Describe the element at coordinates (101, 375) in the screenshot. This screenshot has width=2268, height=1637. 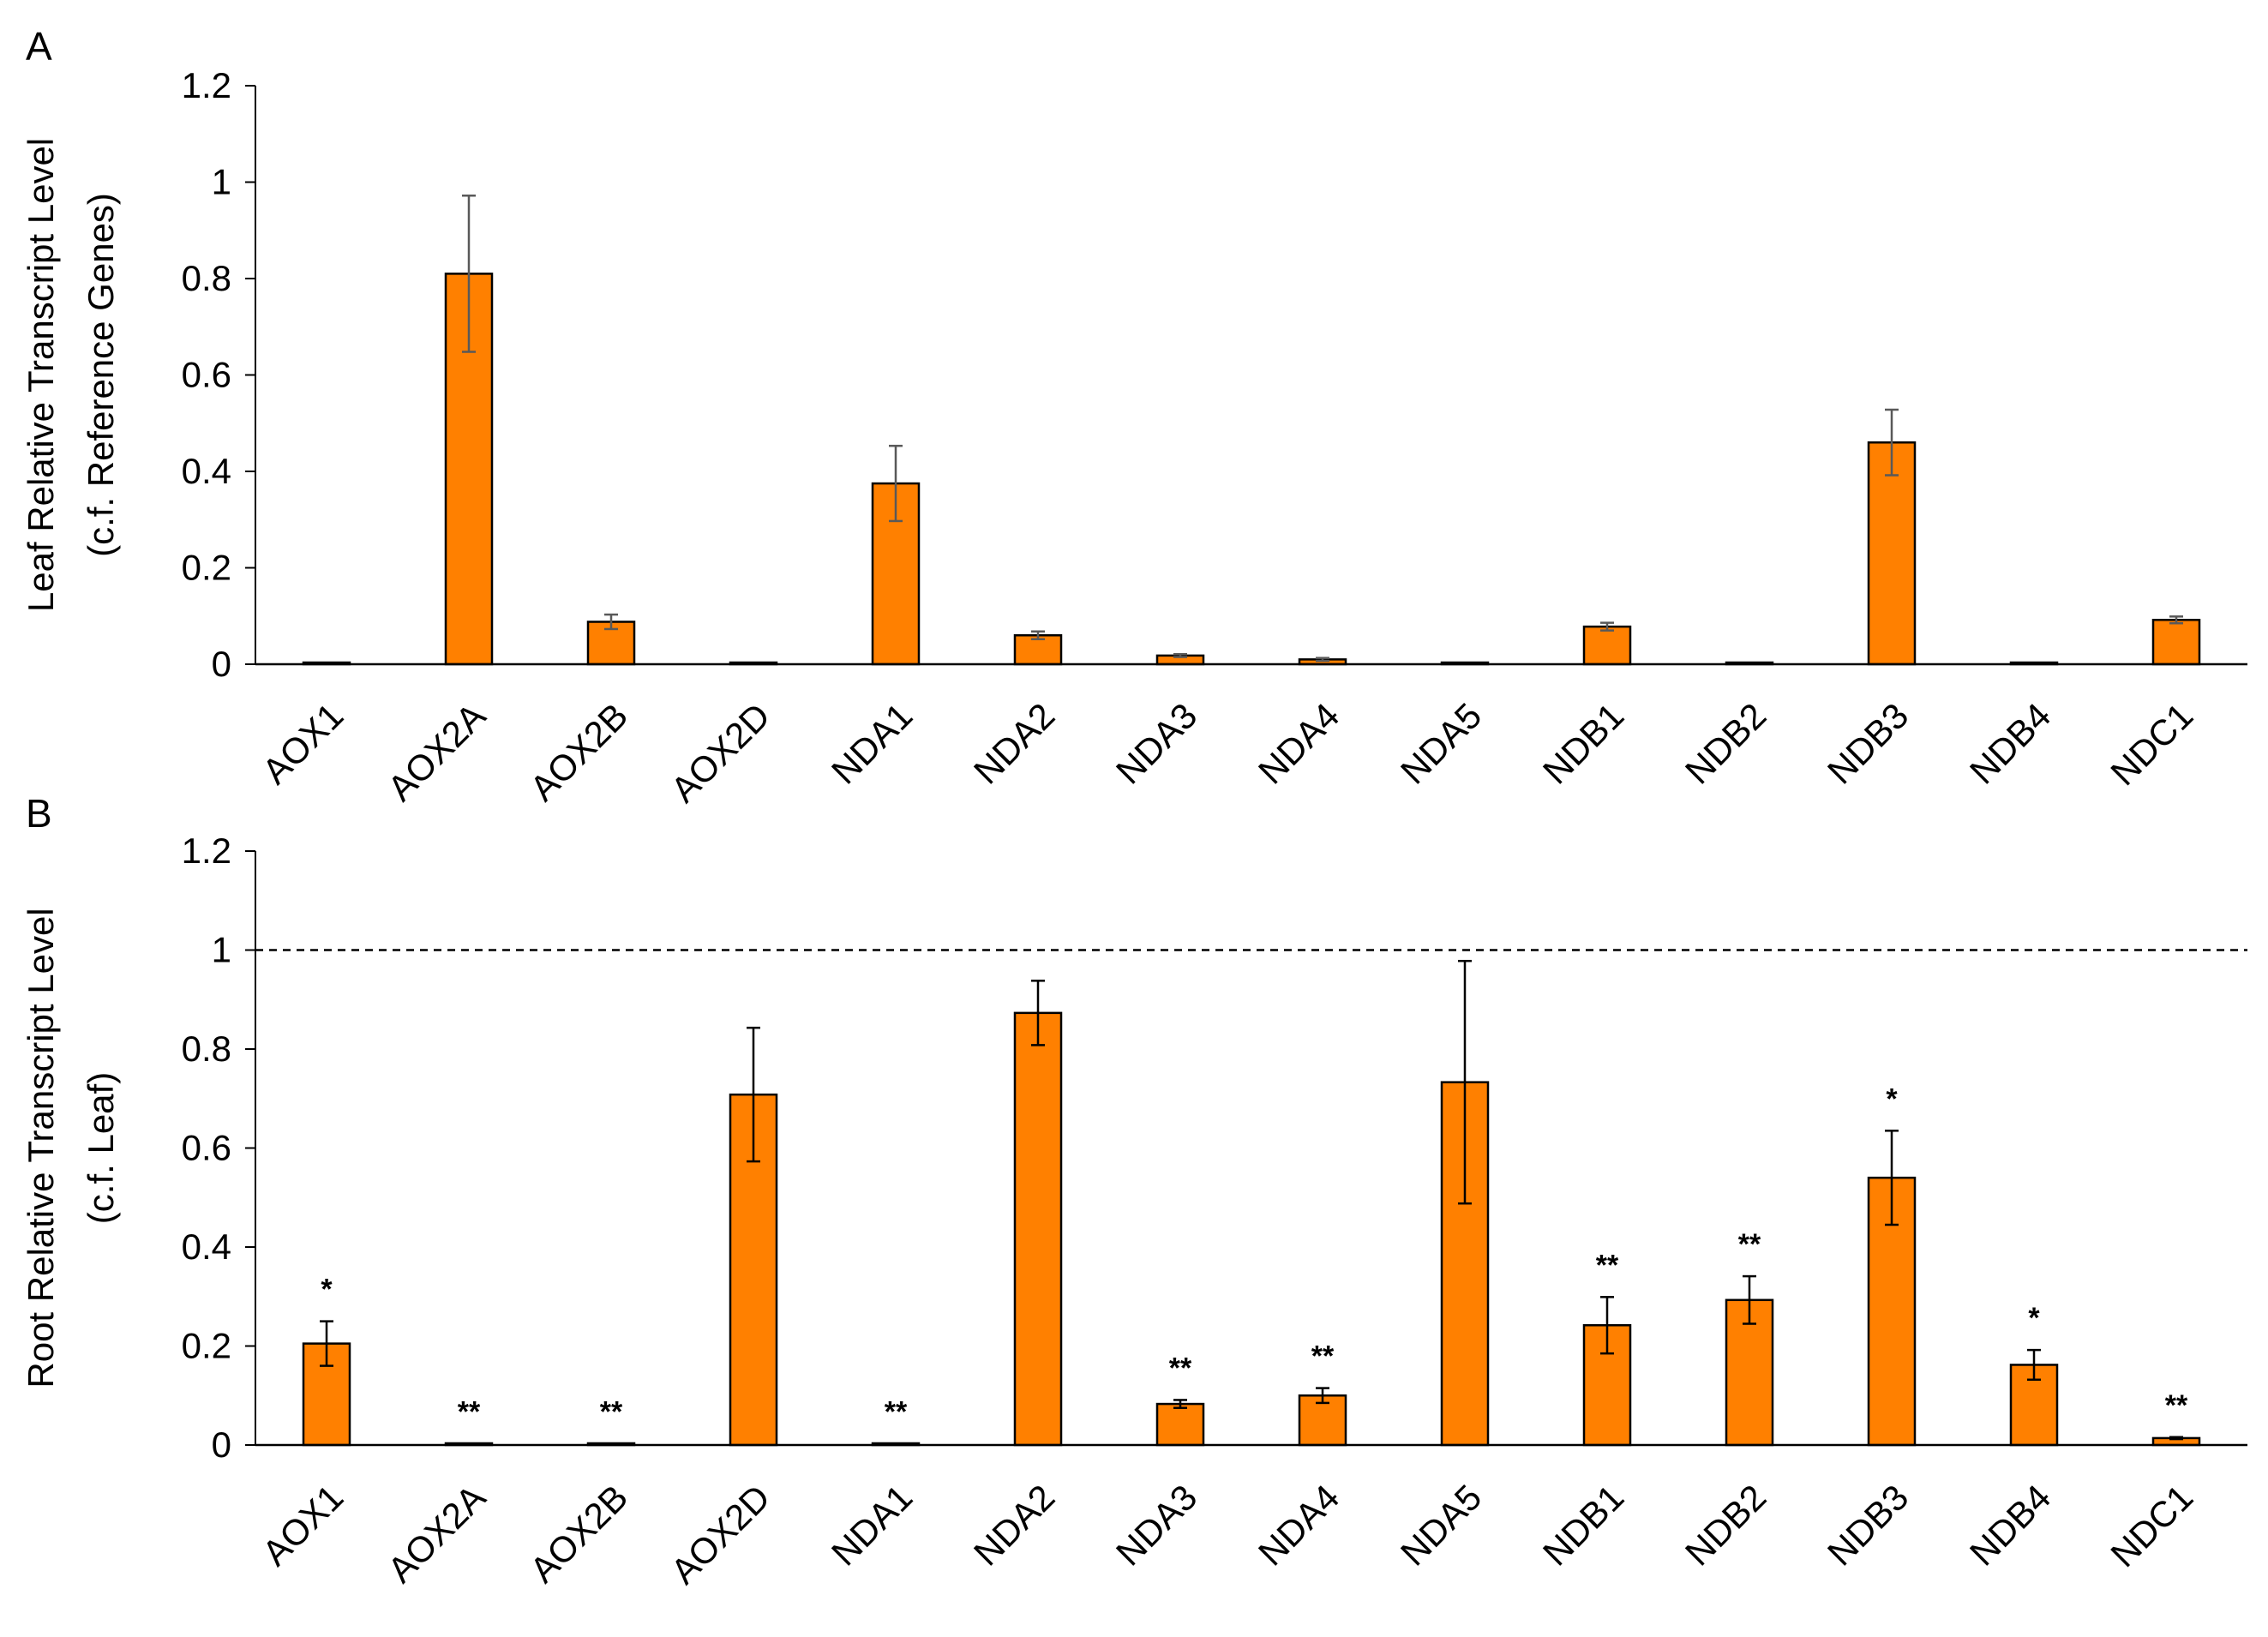
I see `panel-a-y-axis-subtitle: (c.f. Reference Genes)` at that location.